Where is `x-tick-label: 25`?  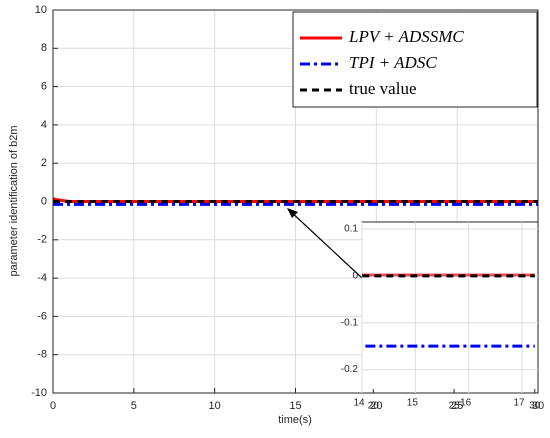
x-tick-label: 25 is located at coordinates (457, 406).